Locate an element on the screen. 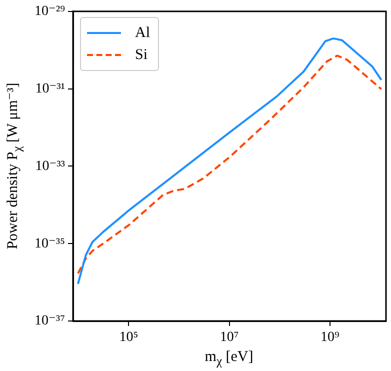 This screenshot has width=391, height=371. x-axis-title: m$_{χ}$ [eV] is located at coordinates (229, 359).